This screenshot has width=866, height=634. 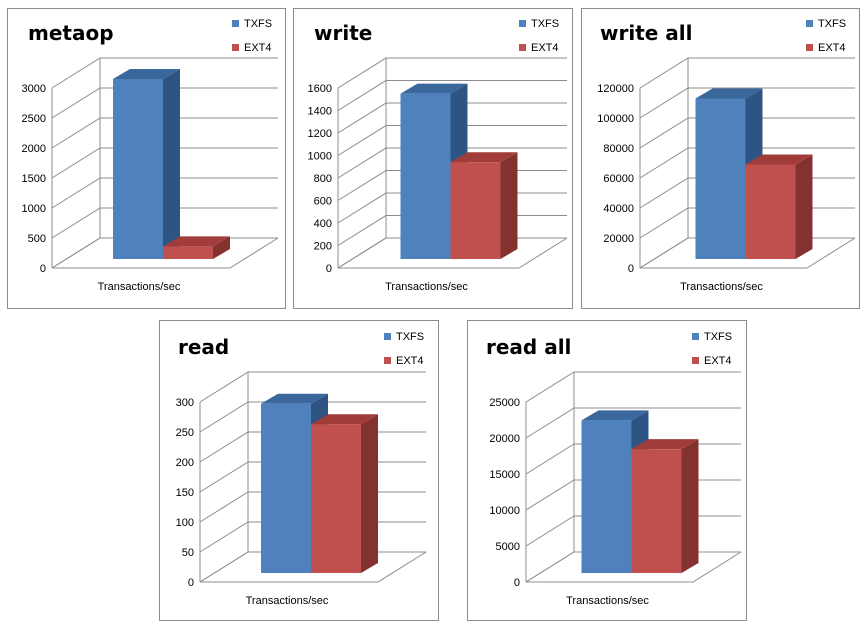 What do you see at coordinates (37, 239) in the screenshot?
I see `y-tick-label: 500` at bounding box center [37, 239].